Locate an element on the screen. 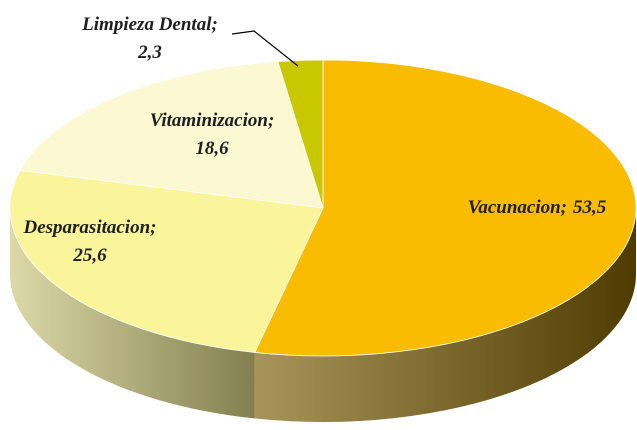  label-value: 2,3 is located at coordinates (149, 52).